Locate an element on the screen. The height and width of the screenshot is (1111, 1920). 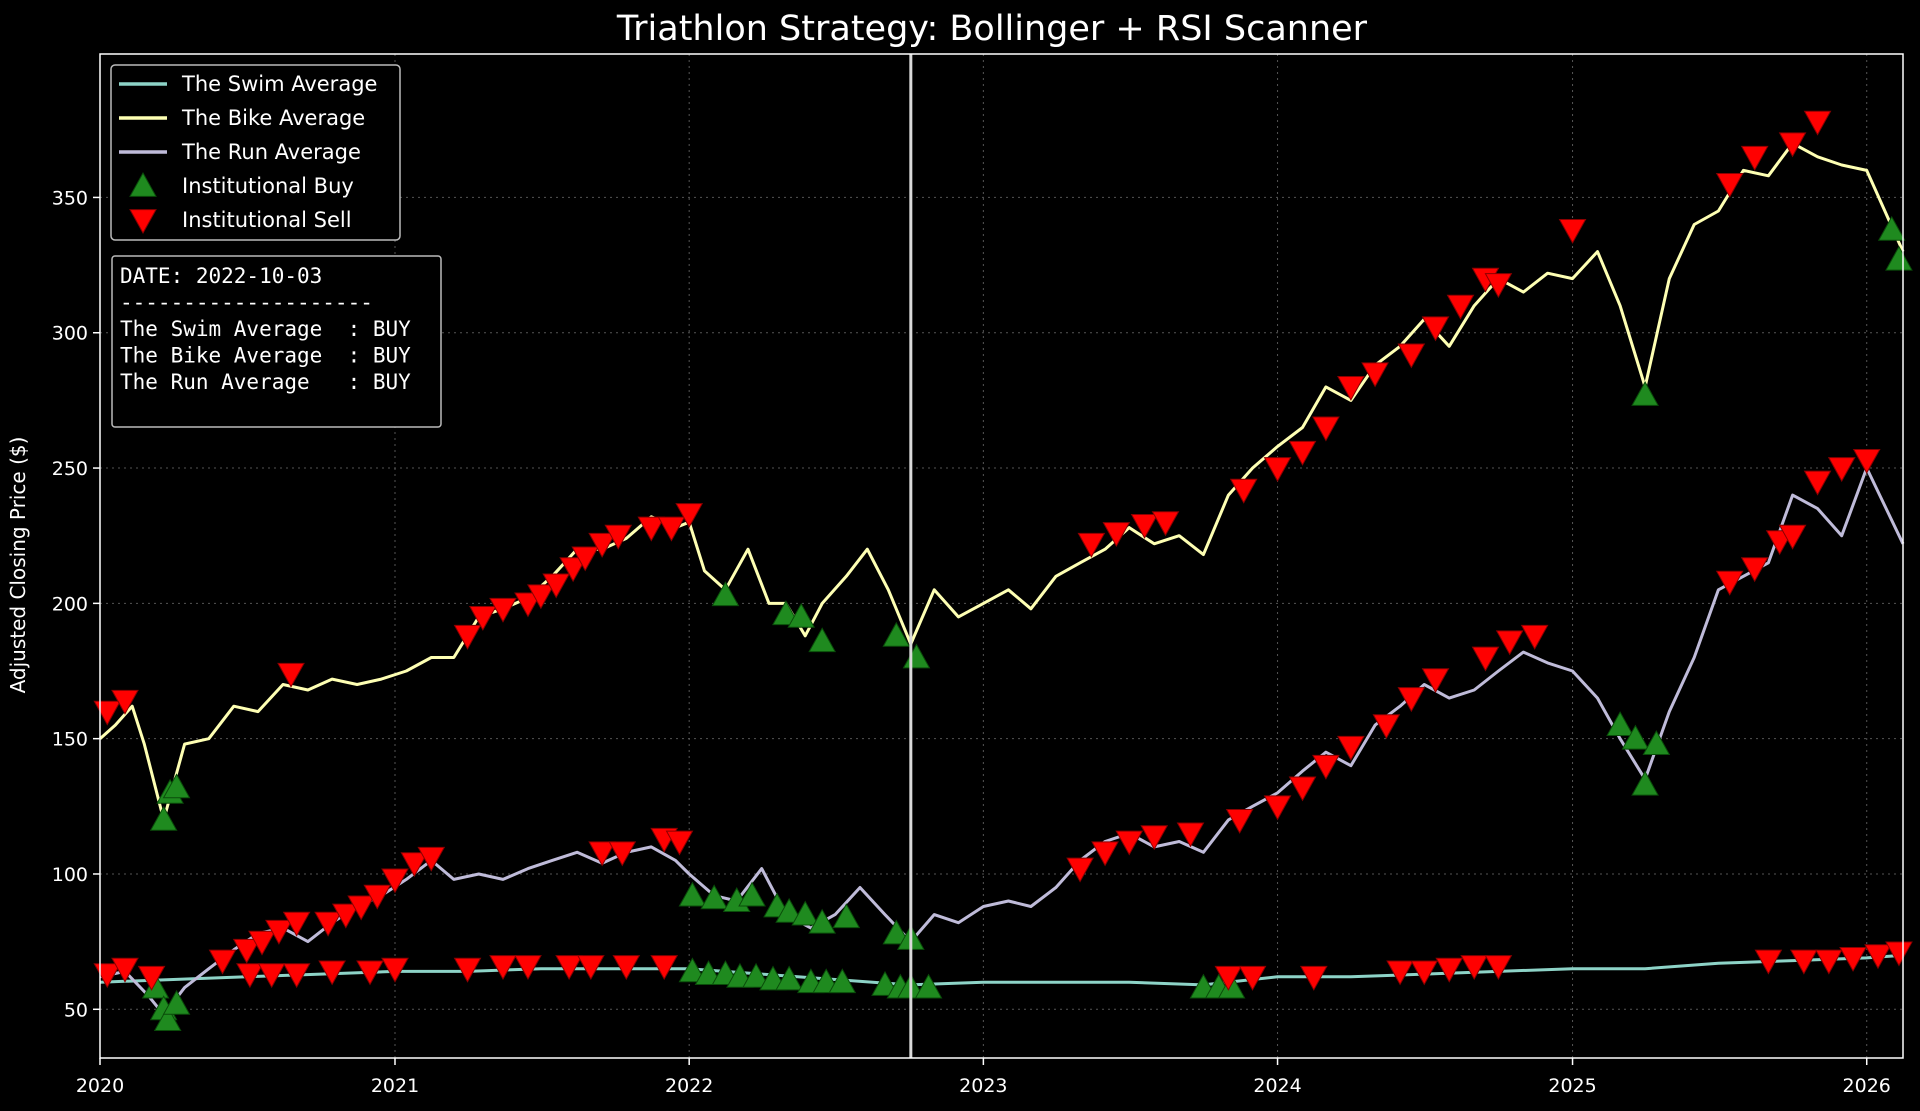
y-tick-label: 50 is located at coordinates (76, 1010).